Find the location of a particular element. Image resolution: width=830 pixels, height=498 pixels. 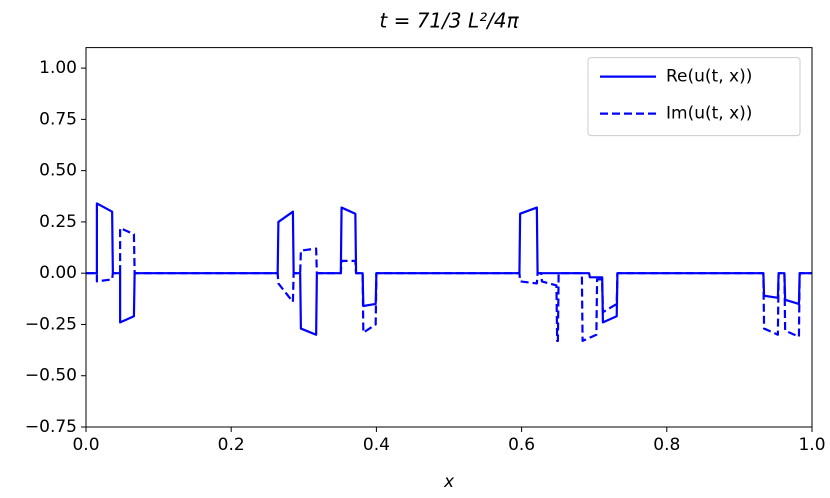

y-tick-label: 1.00 is located at coordinates (58, 68).